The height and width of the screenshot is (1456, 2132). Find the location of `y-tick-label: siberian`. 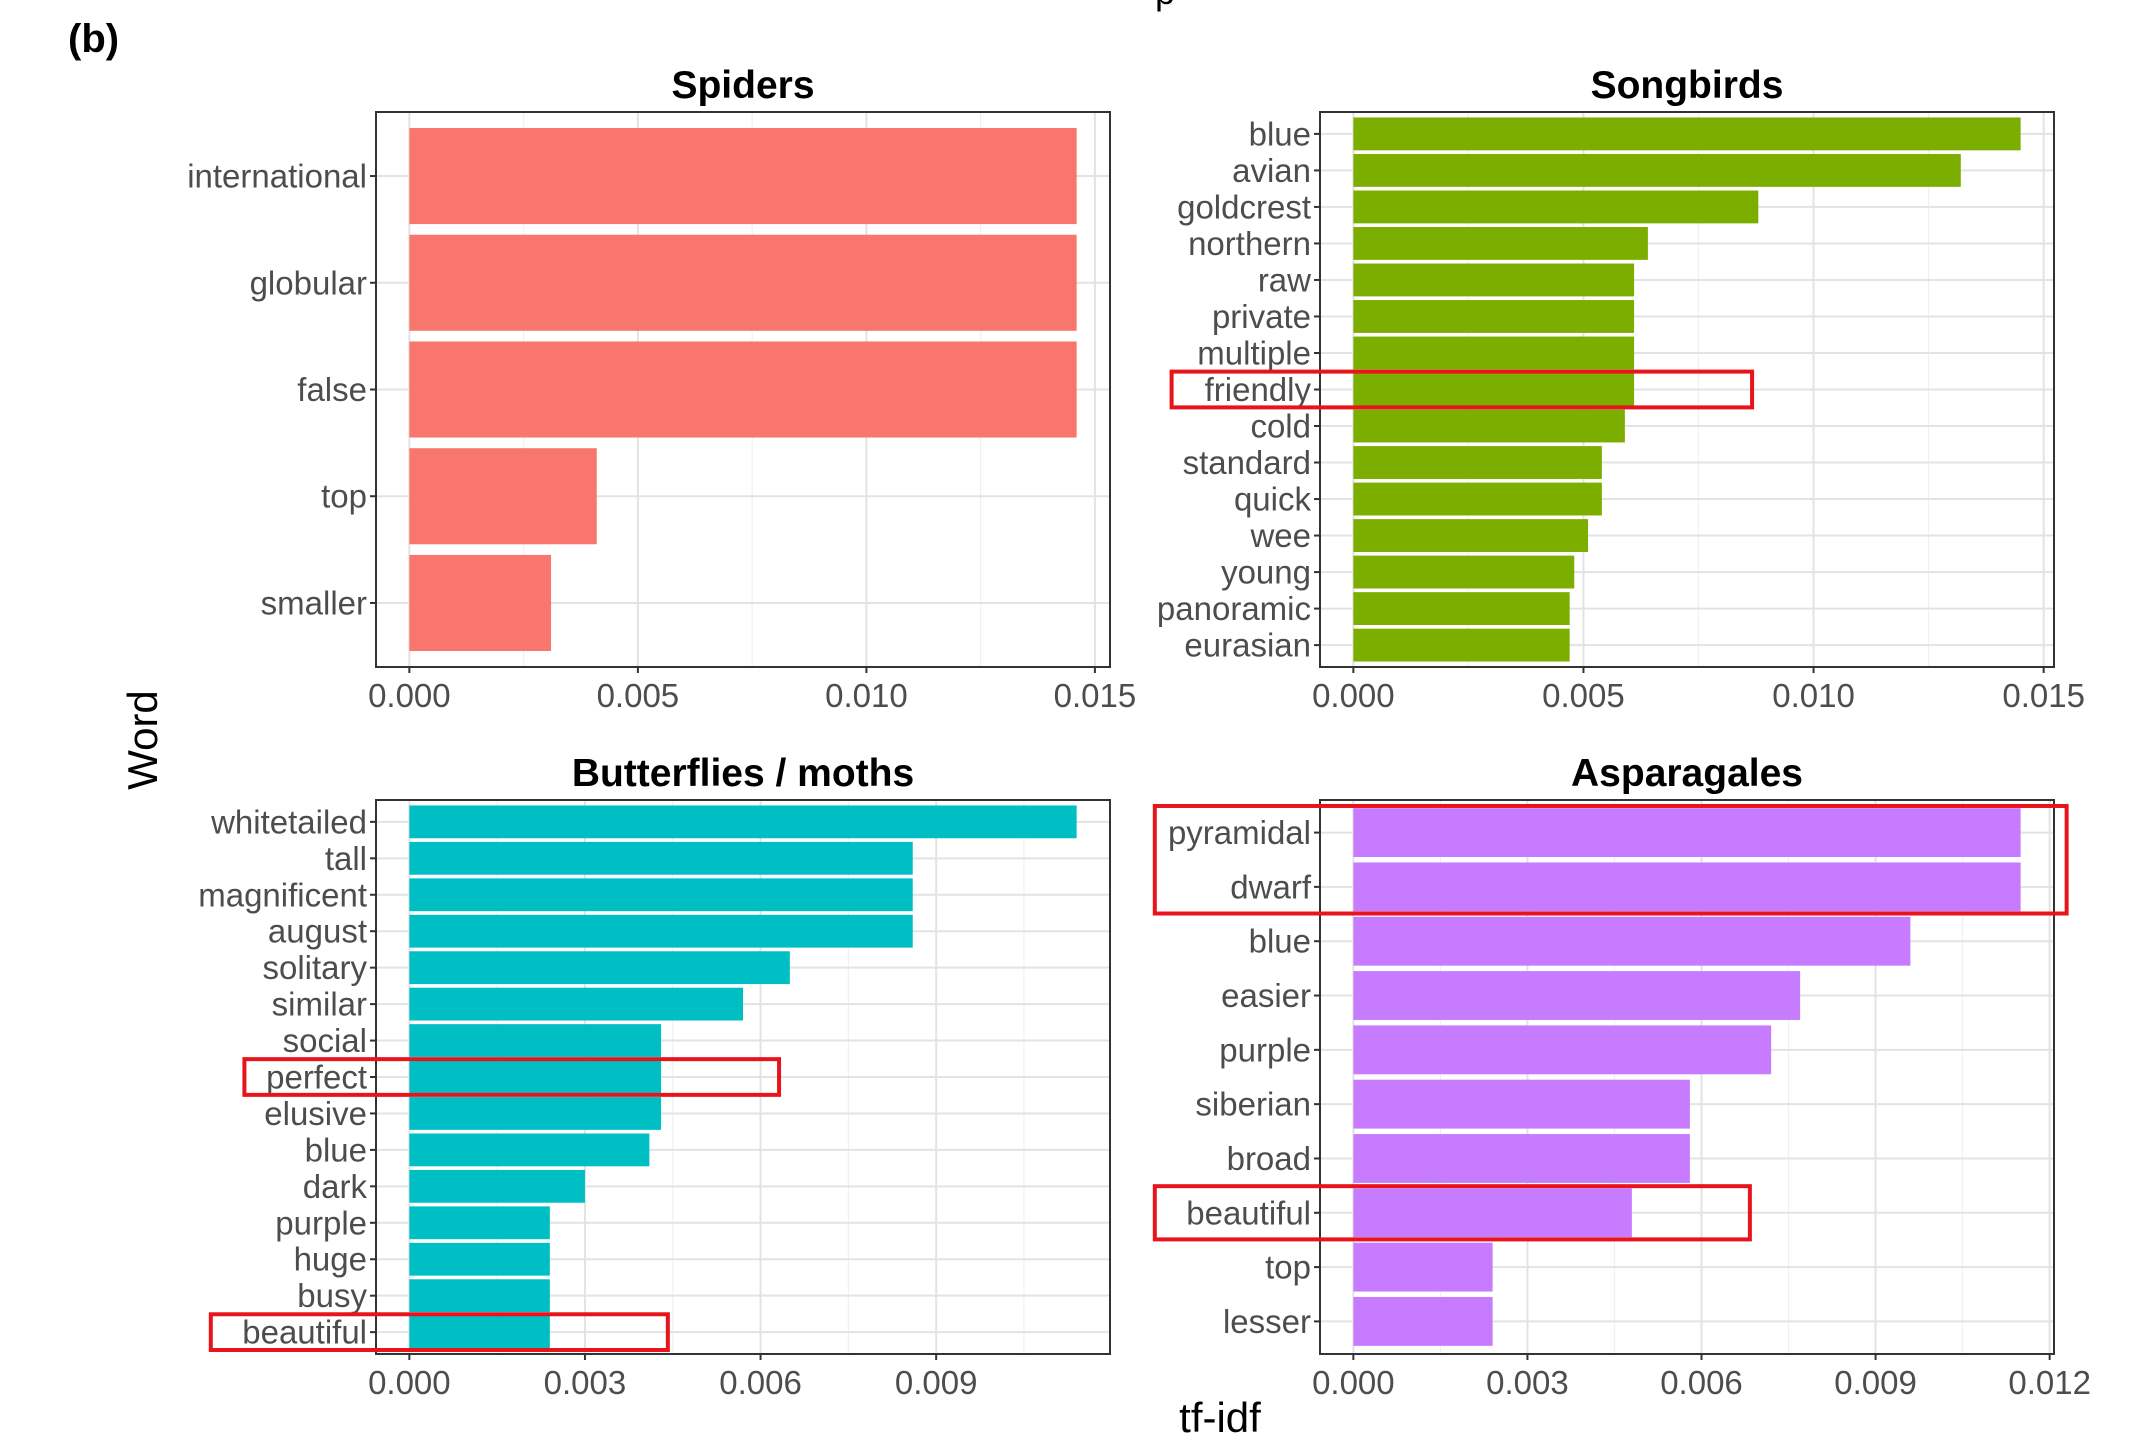

y-tick-label: siberian is located at coordinates (1253, 1104).